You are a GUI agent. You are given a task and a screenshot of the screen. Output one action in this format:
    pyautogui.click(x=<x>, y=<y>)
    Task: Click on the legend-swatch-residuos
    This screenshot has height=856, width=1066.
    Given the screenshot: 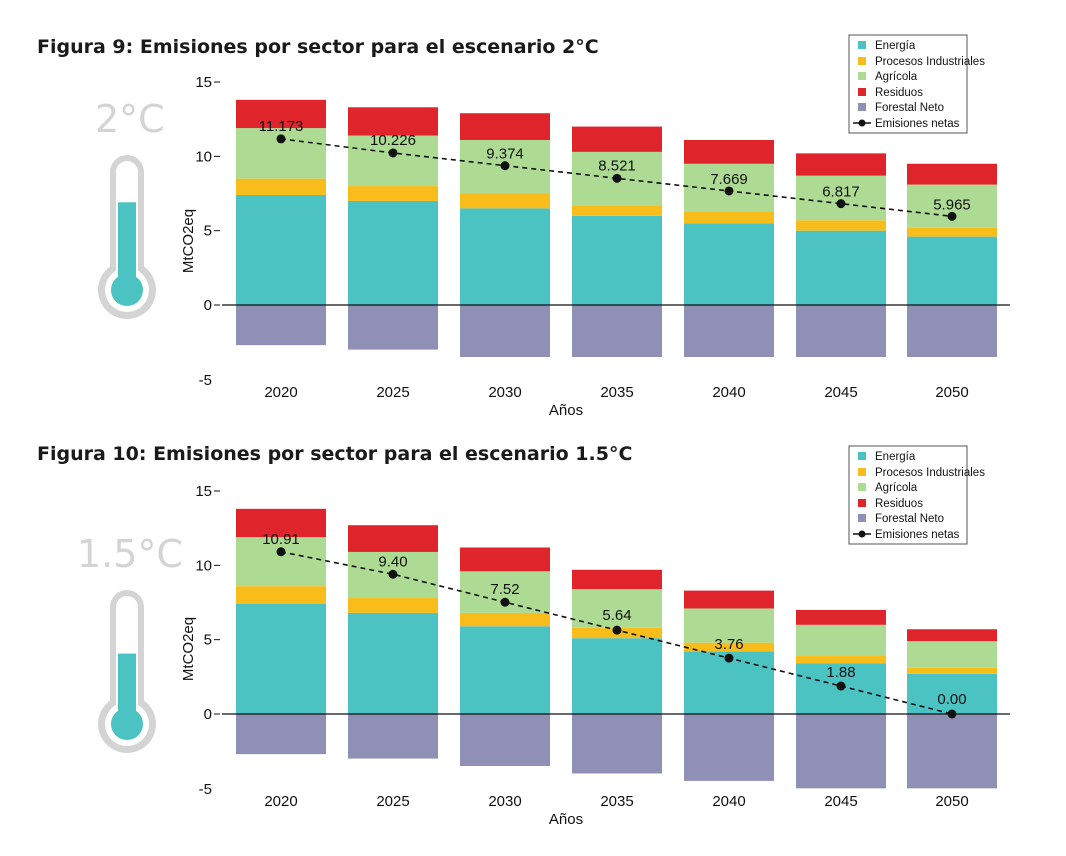 What is the action you would take?
    pyautogui.click(x=862, y=503)
    